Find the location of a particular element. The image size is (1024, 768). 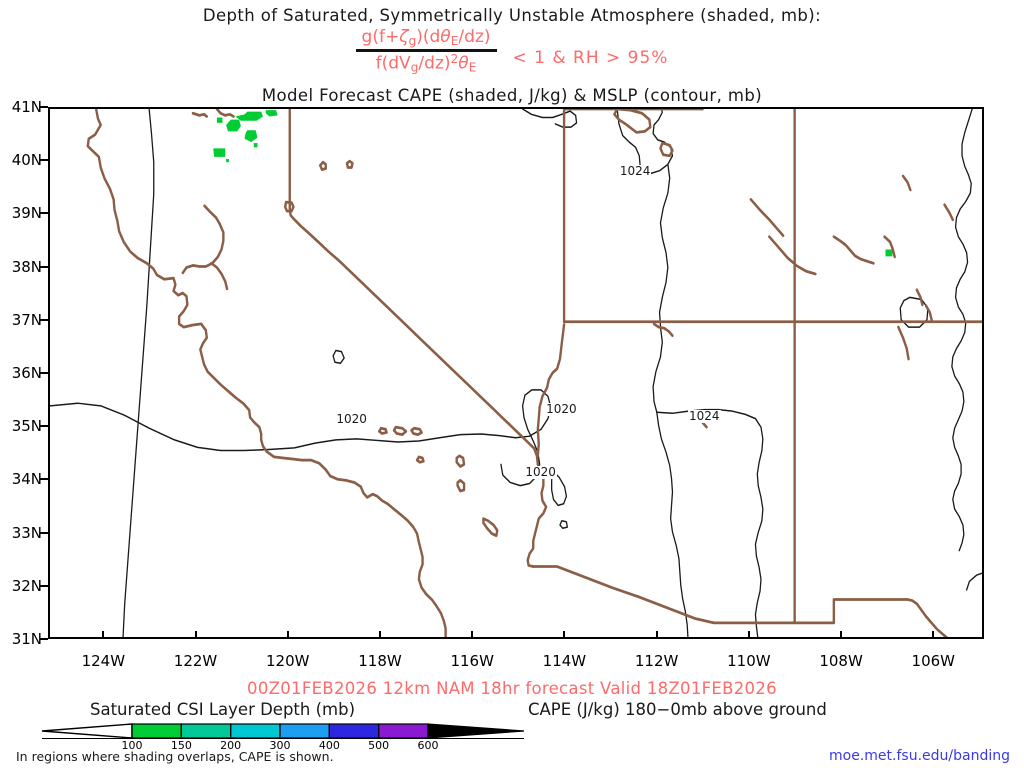

color-scale-under-arrow is located at coordinates (87, 731).